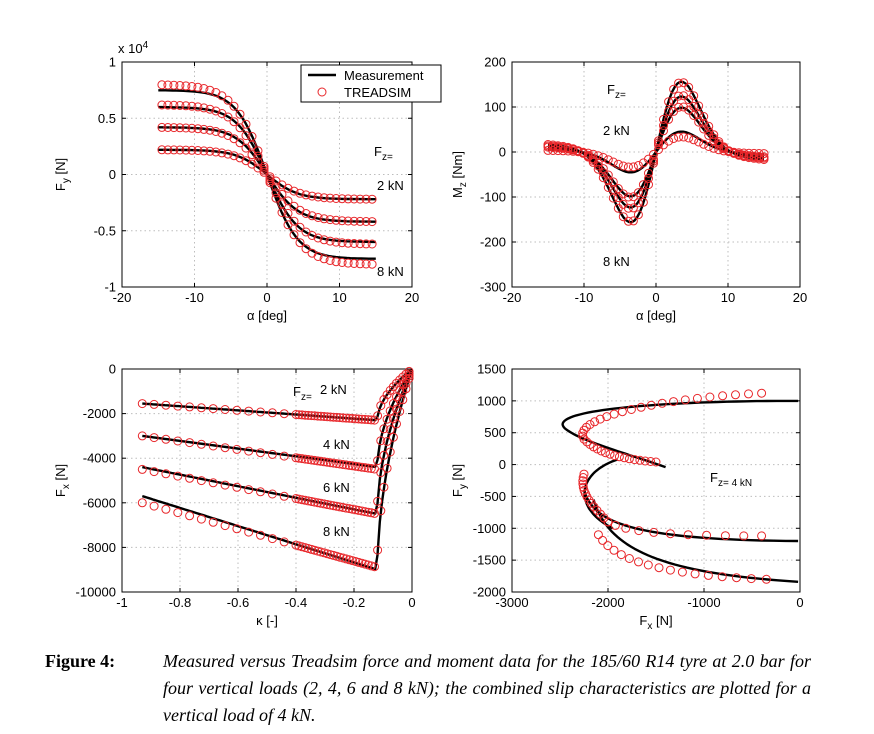 The width and height of the screenshot is (874, 734). Describe the element at coordinates (105, 230) in the screenshot. I see `y-tick-label: -0.5` at that location.